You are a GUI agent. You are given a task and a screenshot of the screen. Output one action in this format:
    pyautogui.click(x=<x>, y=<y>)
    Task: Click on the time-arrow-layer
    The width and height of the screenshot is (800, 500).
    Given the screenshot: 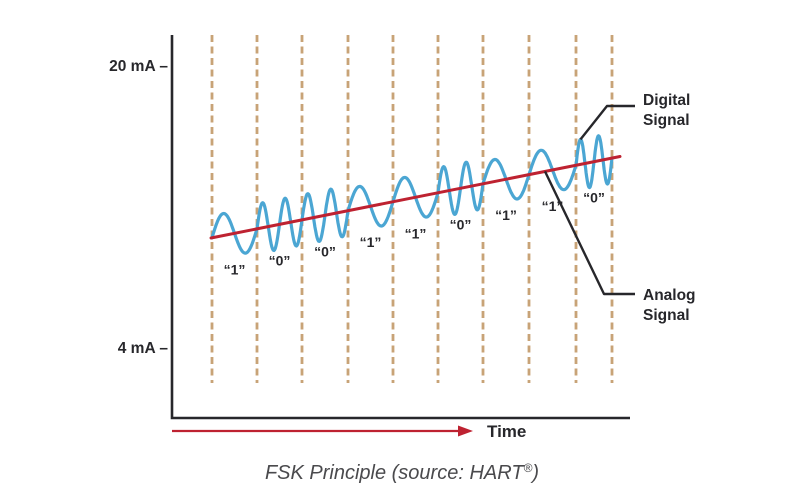 What is the action you would take?
    pyautogui.click(x=322, y=431)
    